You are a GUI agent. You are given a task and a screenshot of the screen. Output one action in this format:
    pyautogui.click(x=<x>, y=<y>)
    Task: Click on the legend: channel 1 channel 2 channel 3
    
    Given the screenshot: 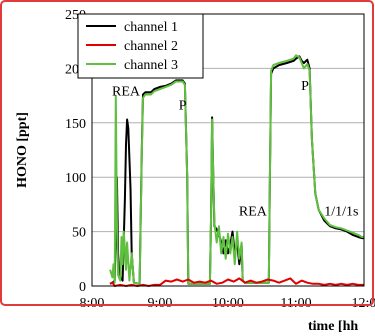 What is the action you would take?
    pyautogui.click(x=140, y=46)
    